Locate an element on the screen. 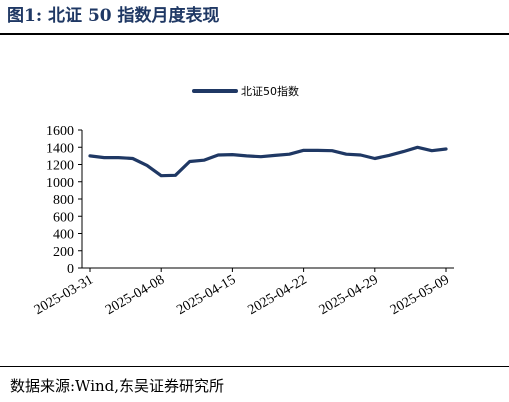  bottom-rule is located at coordinates (254, 366).